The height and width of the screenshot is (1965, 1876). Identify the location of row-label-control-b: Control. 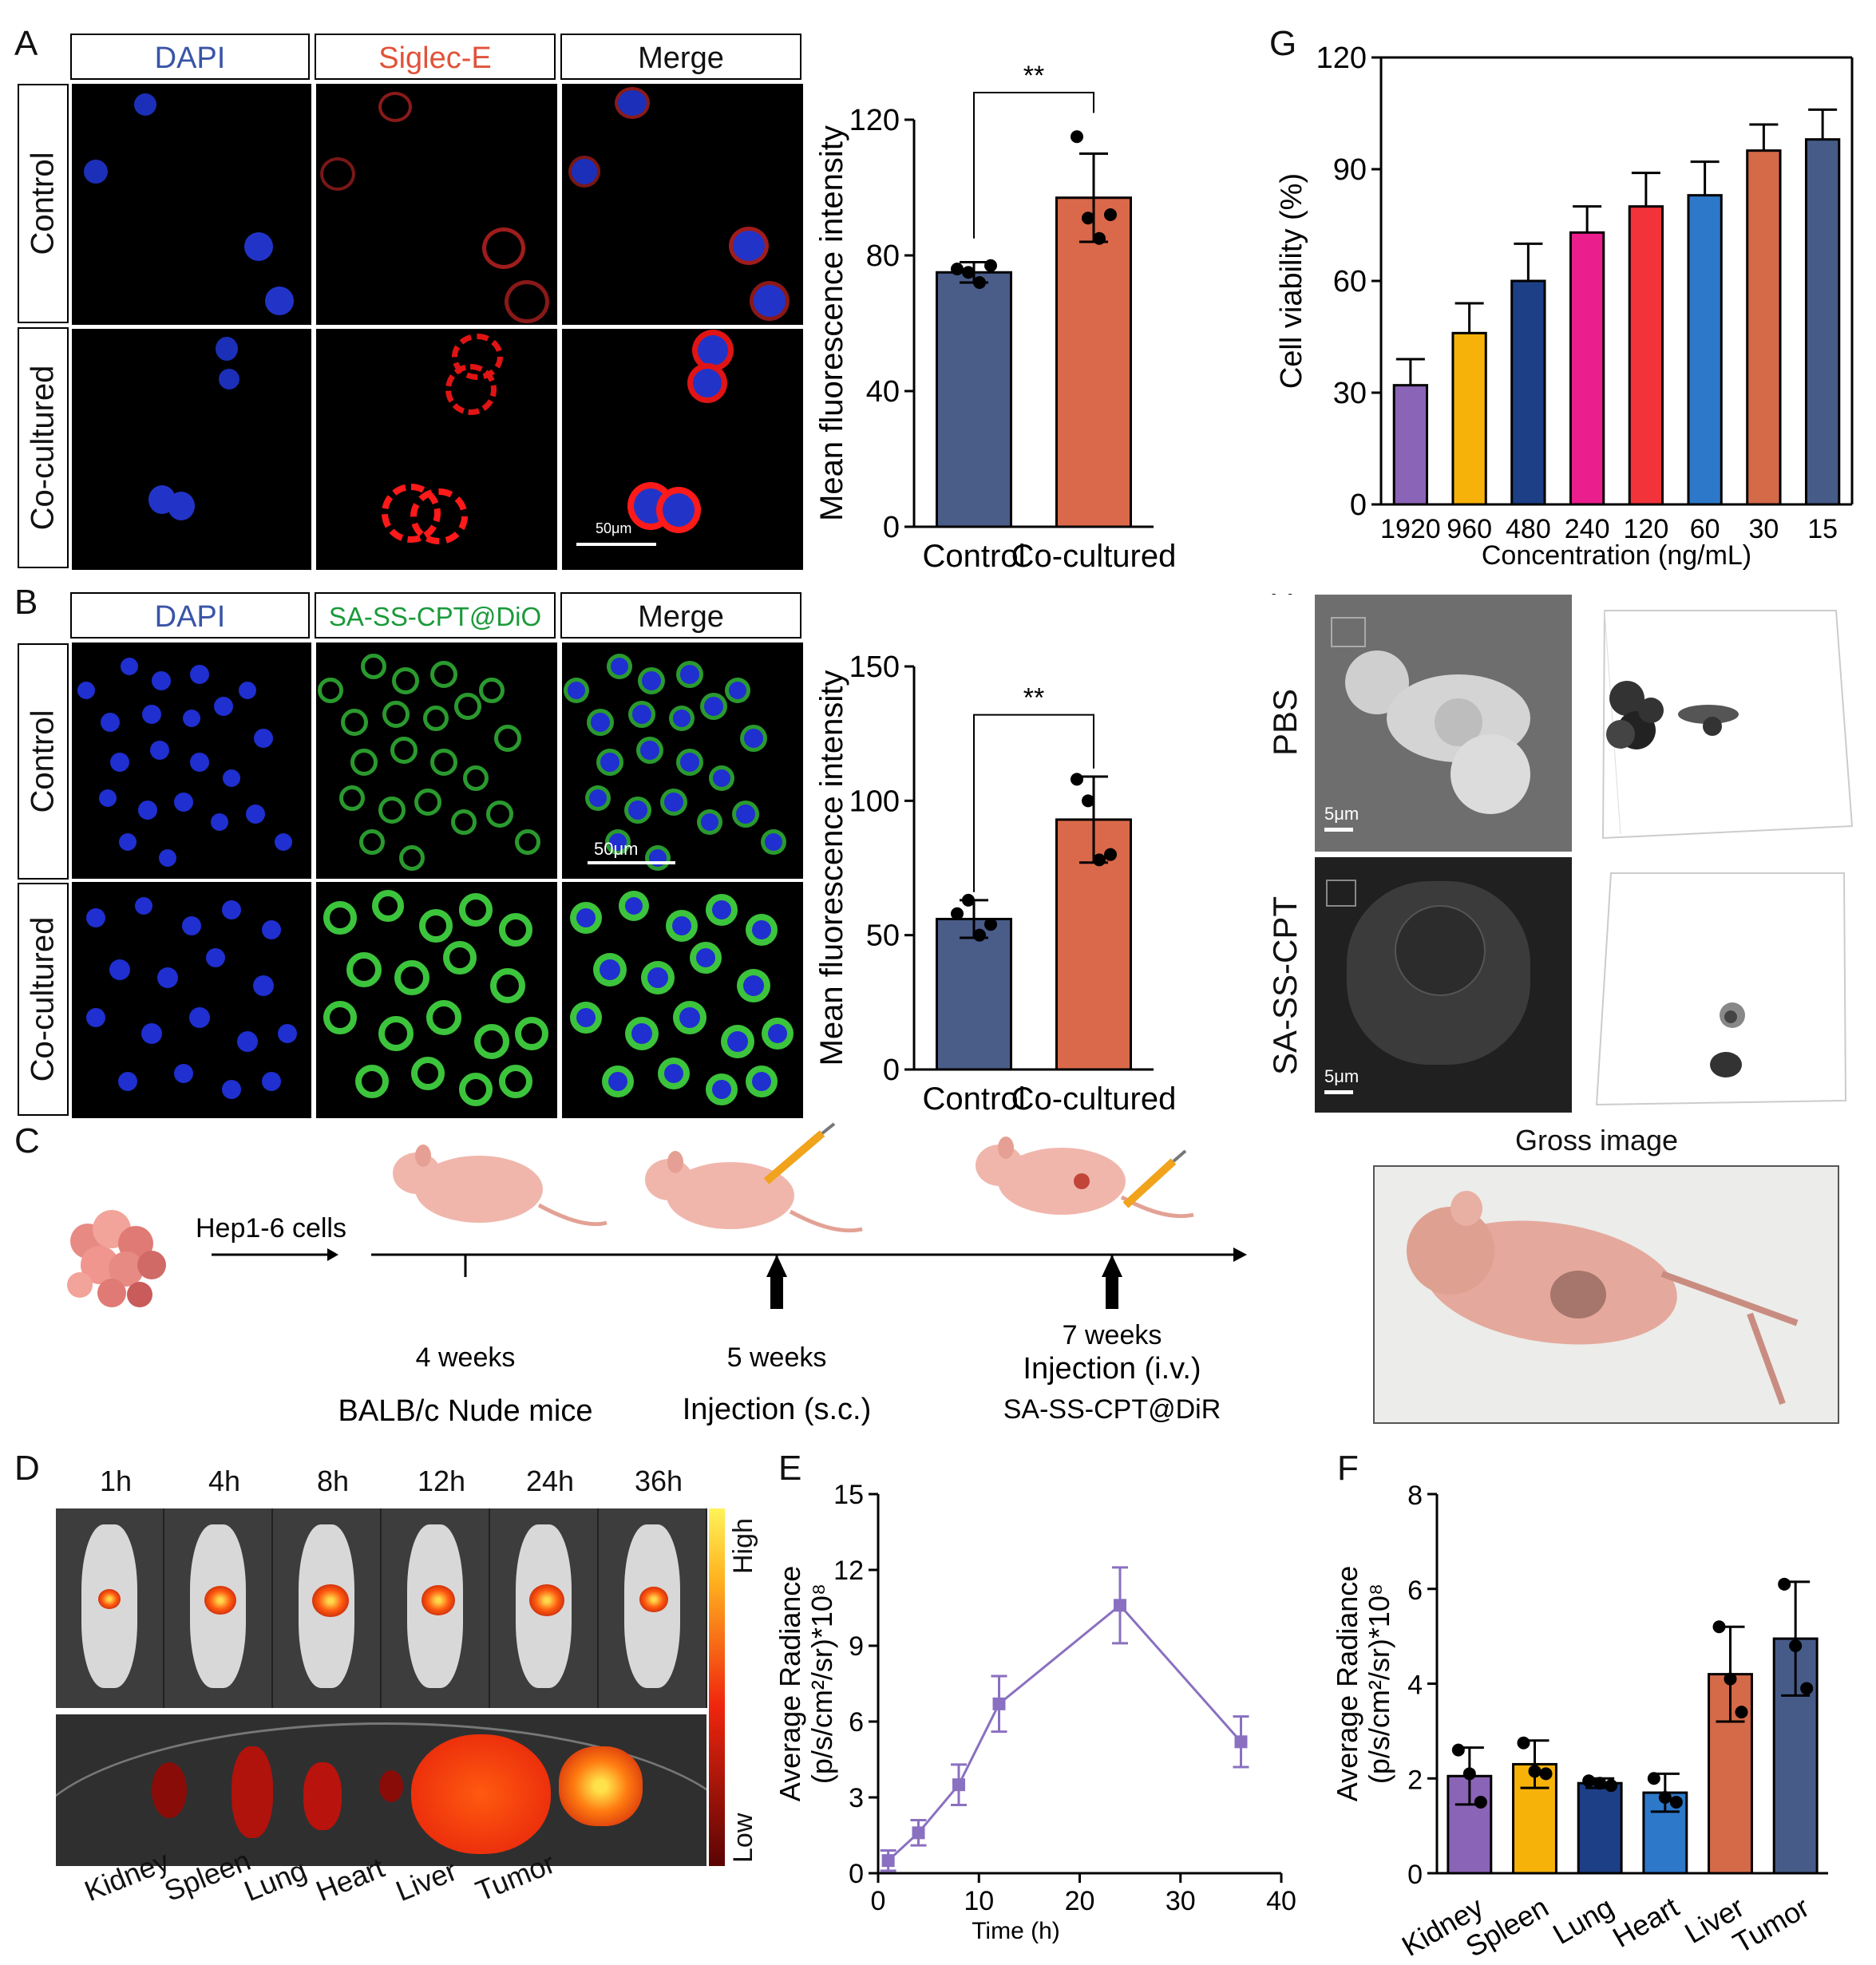
(43, 761).